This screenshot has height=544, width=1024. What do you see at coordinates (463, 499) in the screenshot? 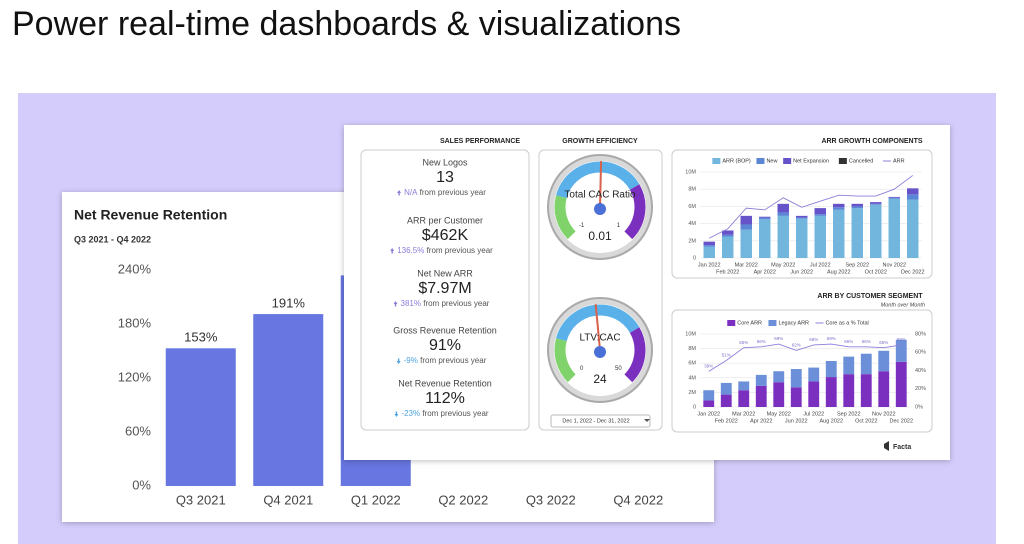
I see `x-tick-label: Q2 2022` at bounding box center [463, 499].